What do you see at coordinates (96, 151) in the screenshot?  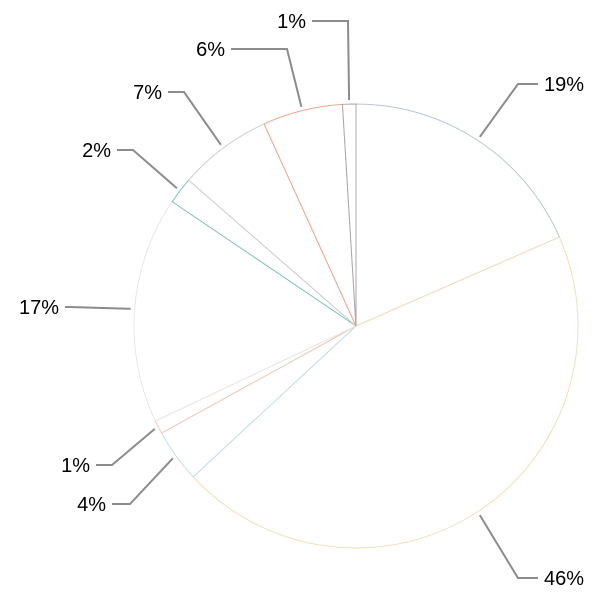 I see `slice-label-5: 2%` at bounding box center [96, 151].